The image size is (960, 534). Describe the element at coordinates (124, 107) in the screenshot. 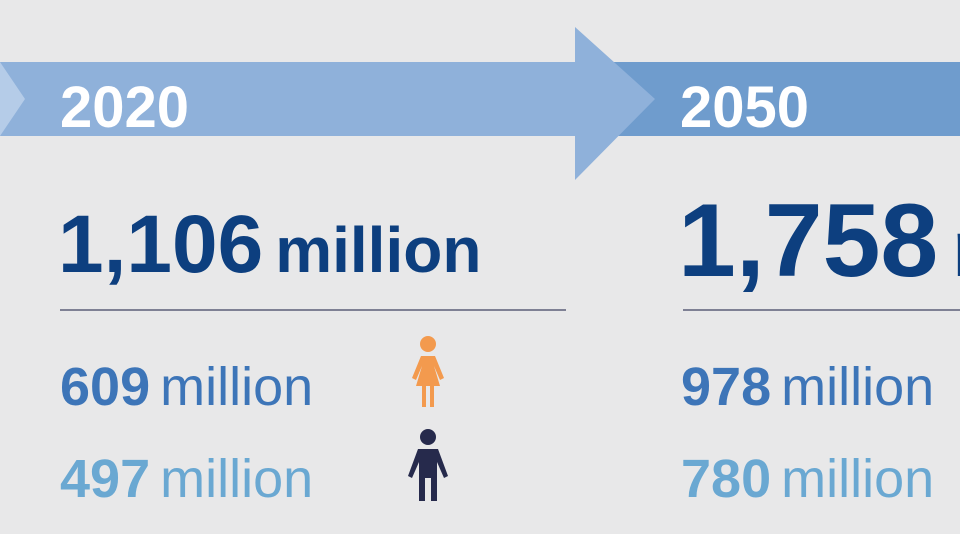

I see `year: 2020` at that location.